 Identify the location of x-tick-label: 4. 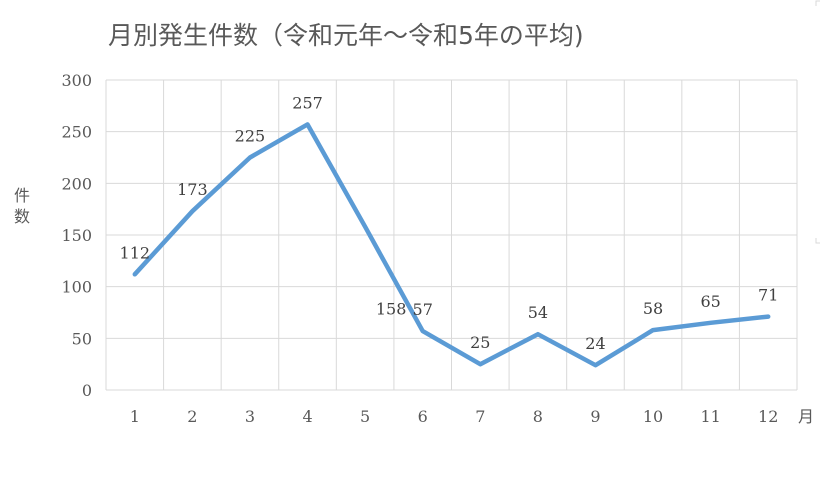
(307, 416).